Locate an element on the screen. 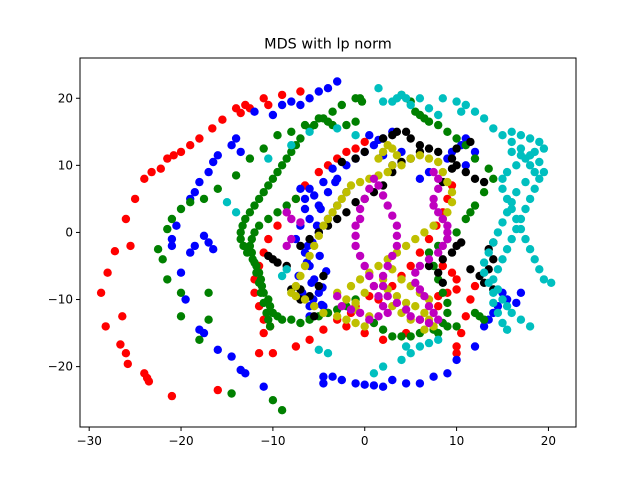 Image resolution: width=640 pixels, height=480 pixels. x-tick-label: 0 is located at coordinates (365, 441).